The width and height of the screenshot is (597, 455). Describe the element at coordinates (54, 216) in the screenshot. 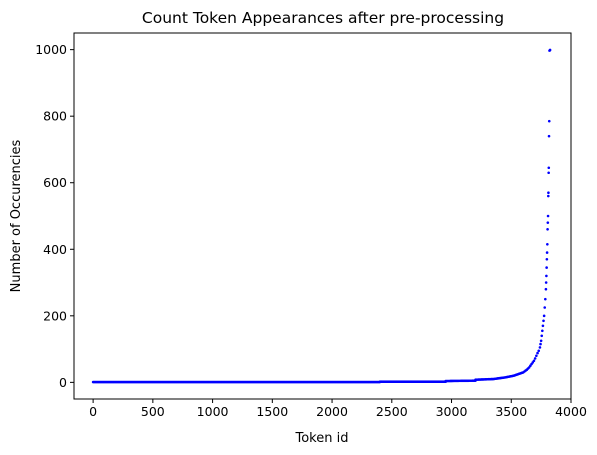

I see `y-axis-ticks: 0 200 400 600 800 1000` at that location.